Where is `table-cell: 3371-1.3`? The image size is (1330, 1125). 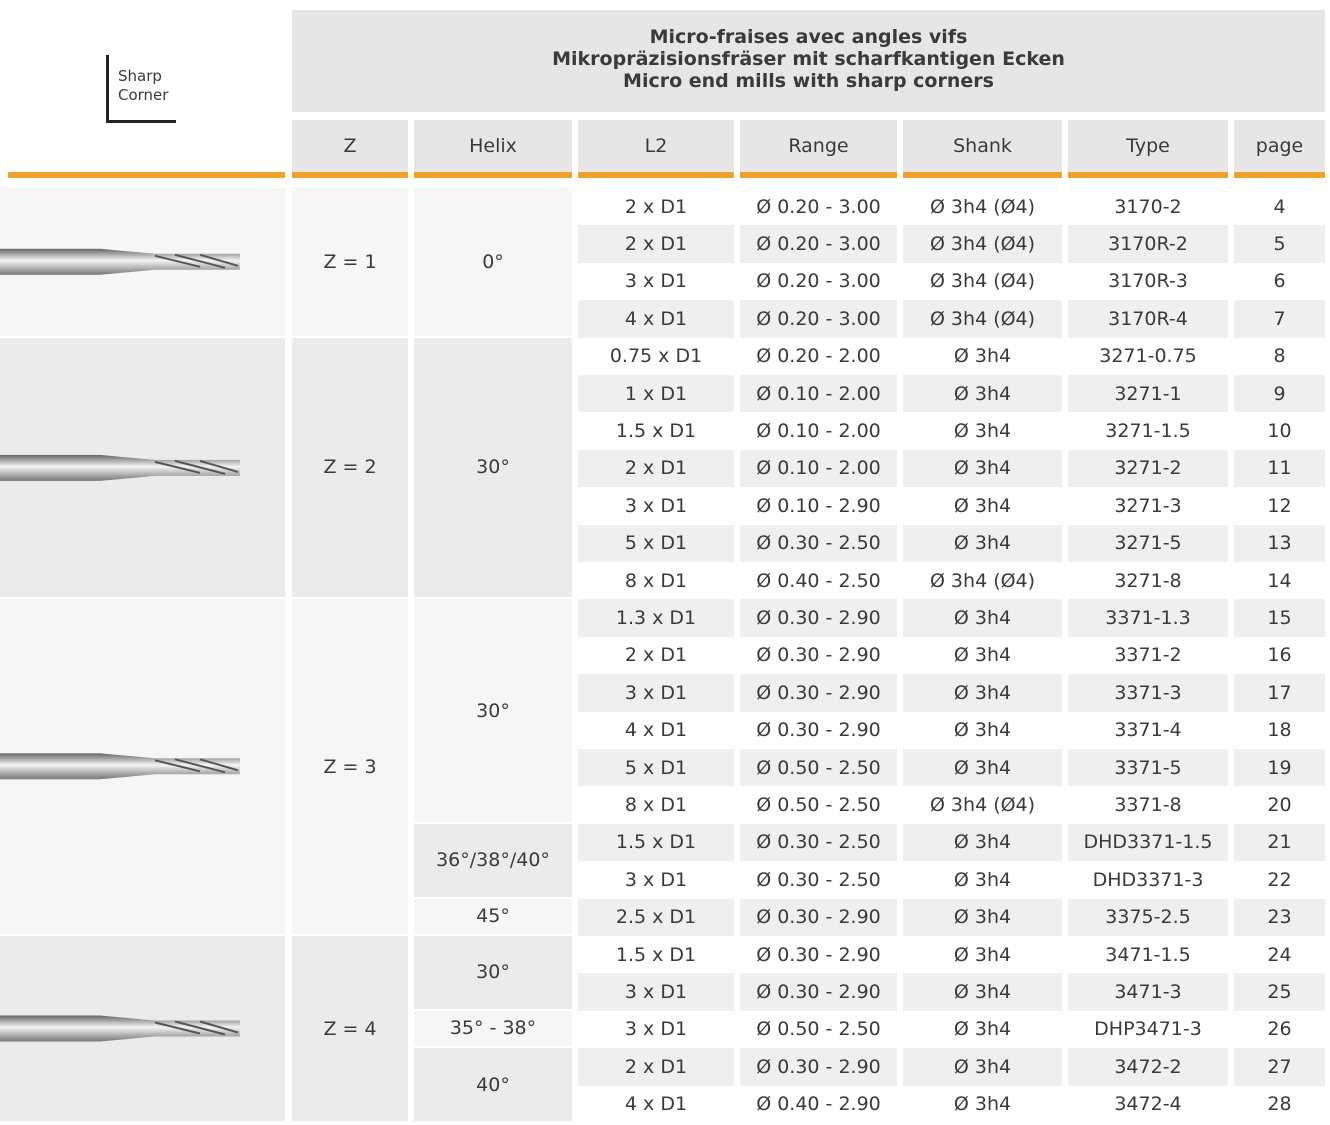
table-cell: 3371-1.3 is located at coordinates (1148, 618).